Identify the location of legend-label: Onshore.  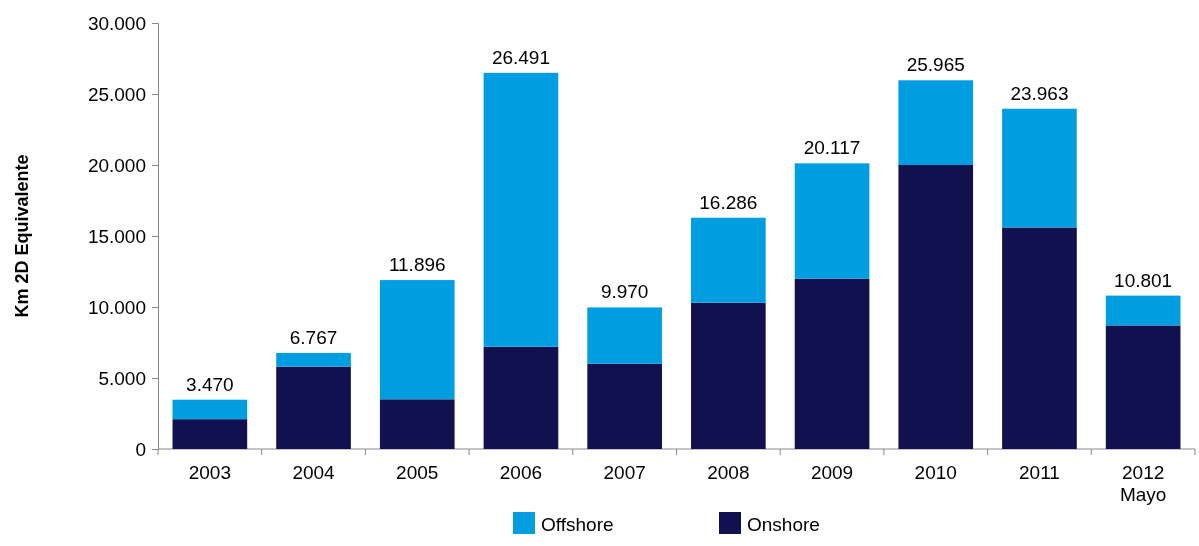
(783, 524).